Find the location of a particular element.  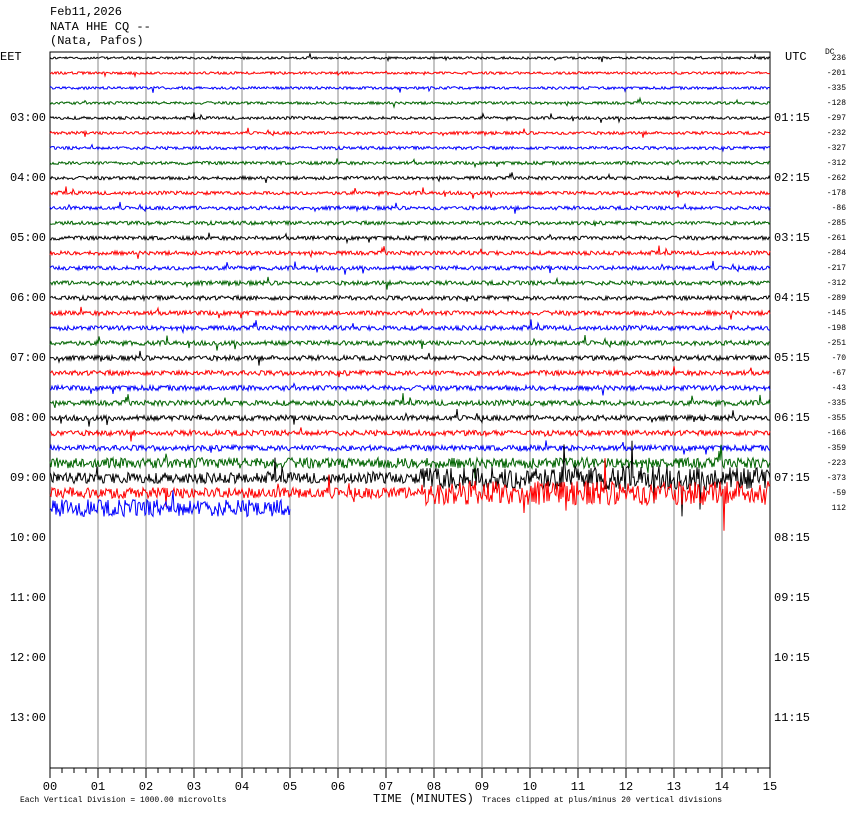

eet-label: 07:00 is located at coordinates (28, 358).